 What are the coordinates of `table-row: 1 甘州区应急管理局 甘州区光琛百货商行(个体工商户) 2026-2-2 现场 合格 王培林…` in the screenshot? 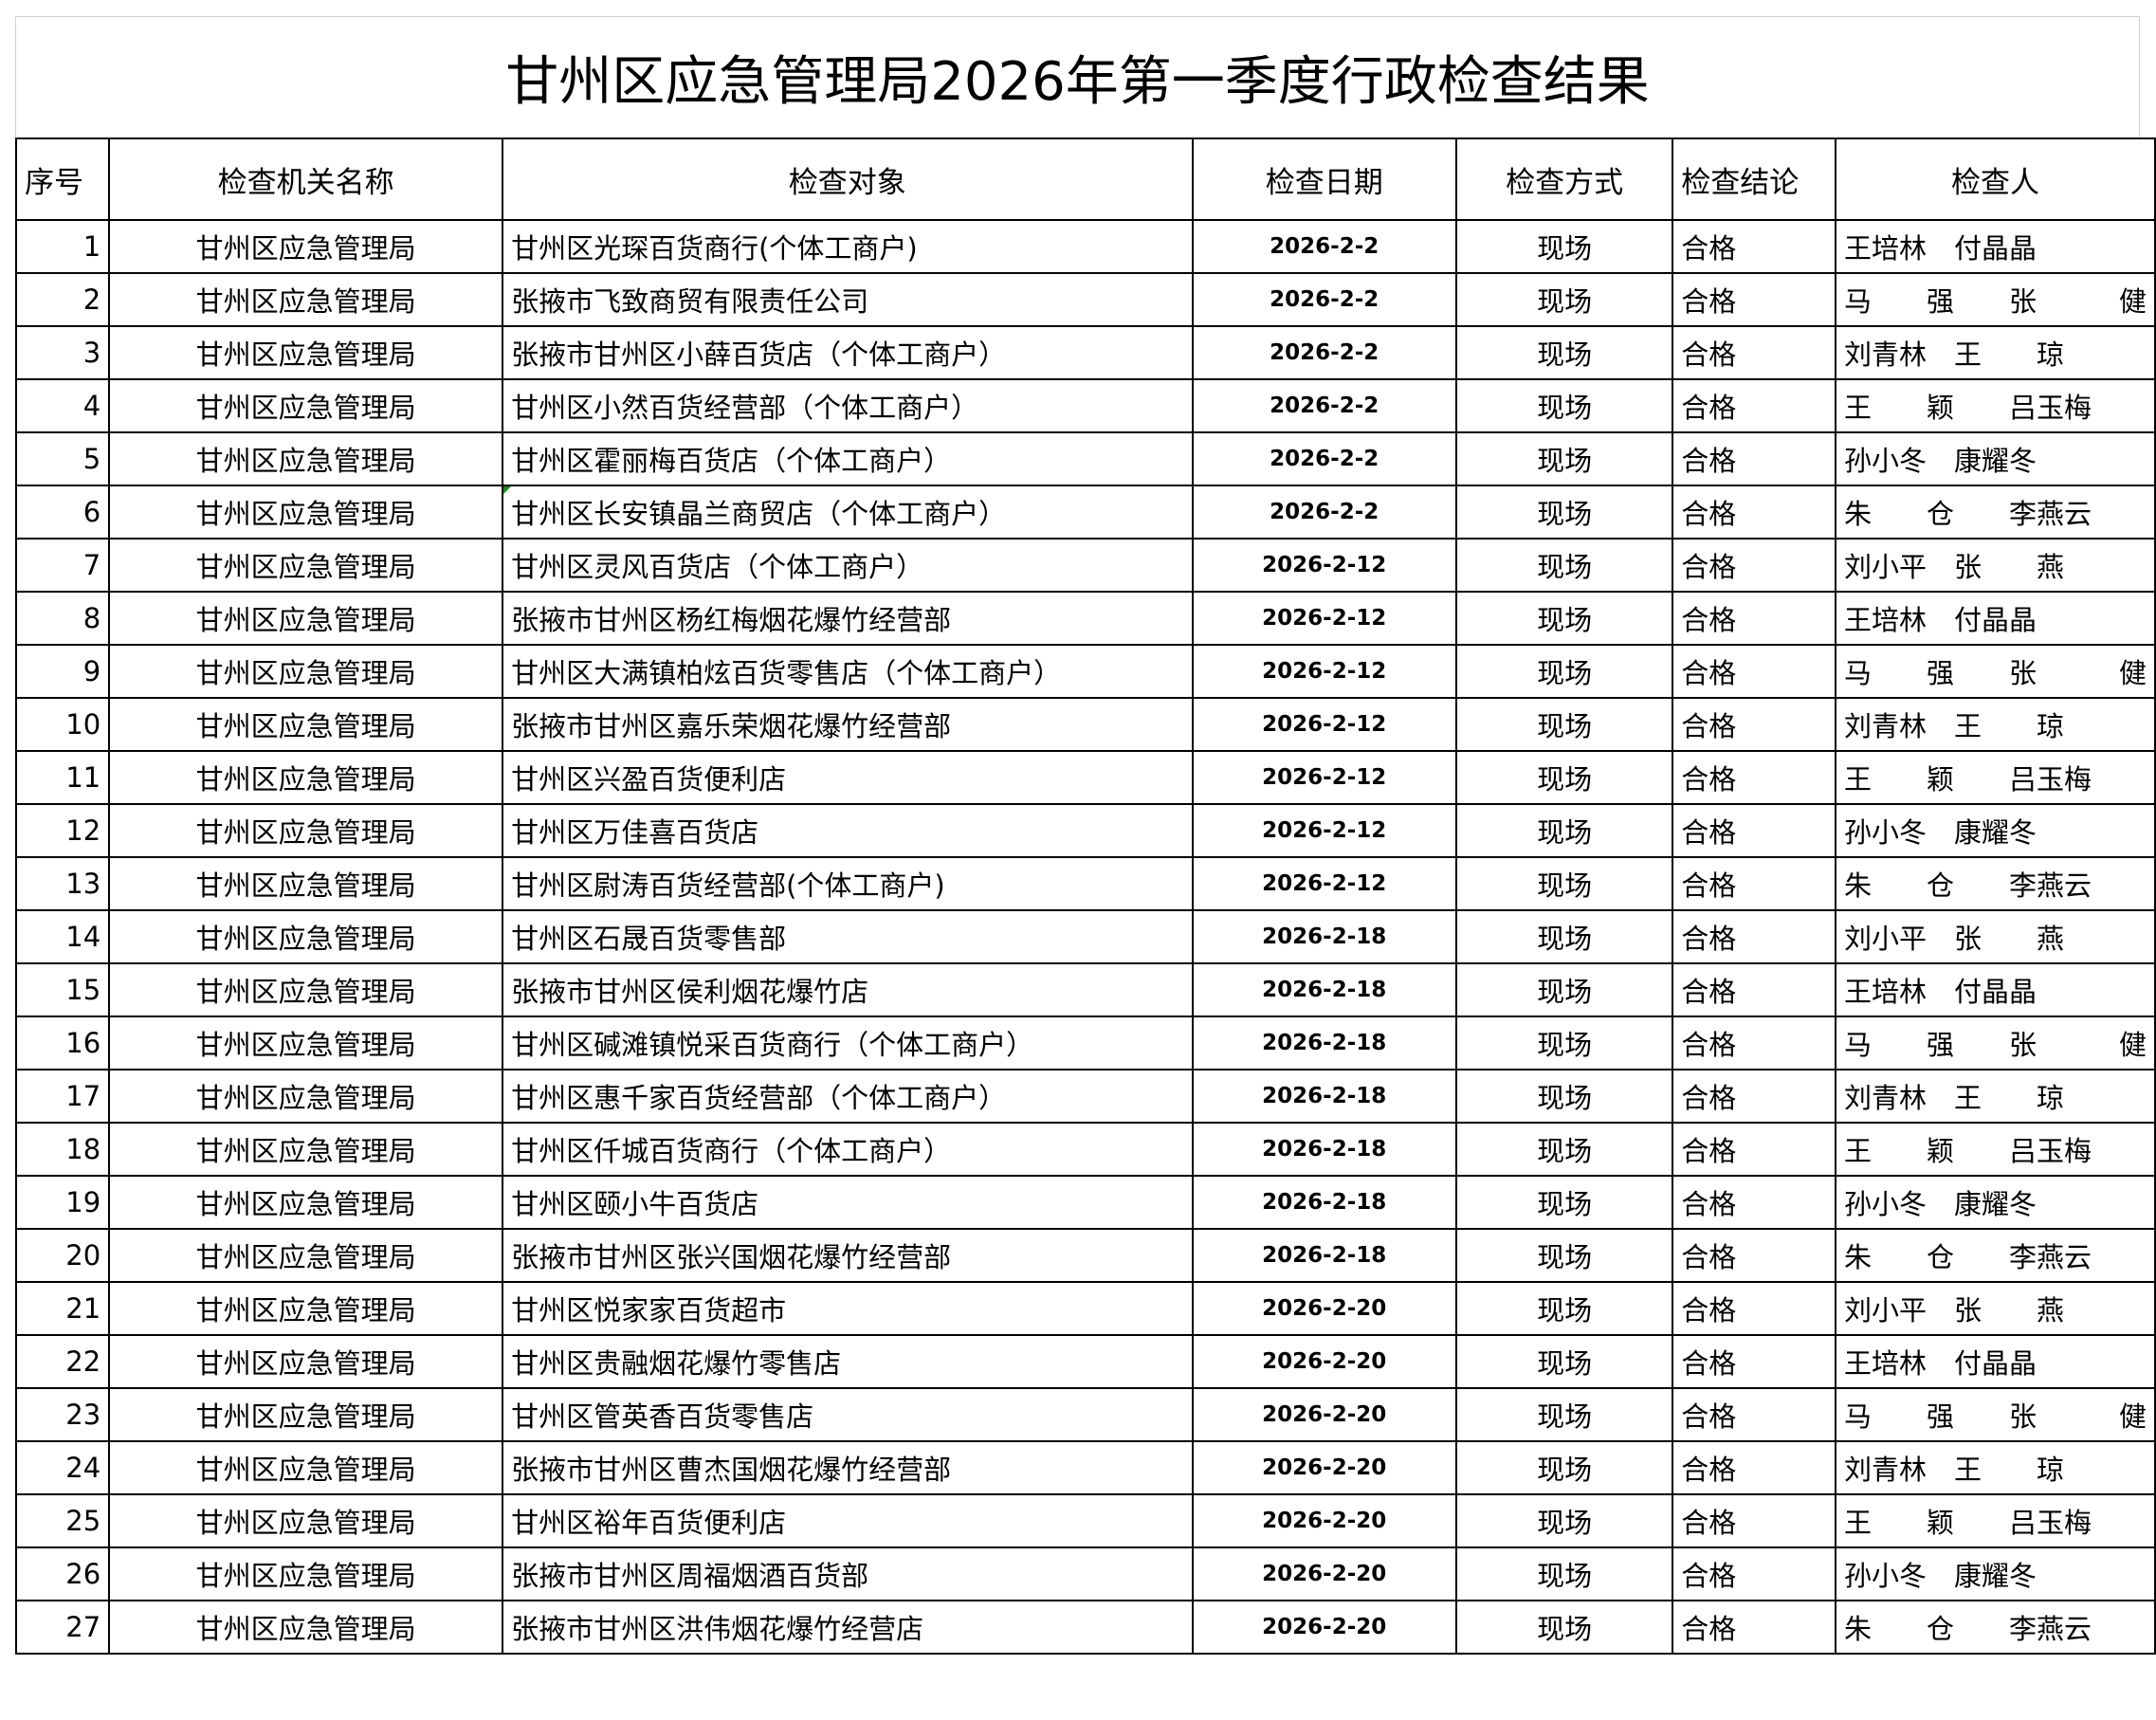 It's located at (1085, 246).